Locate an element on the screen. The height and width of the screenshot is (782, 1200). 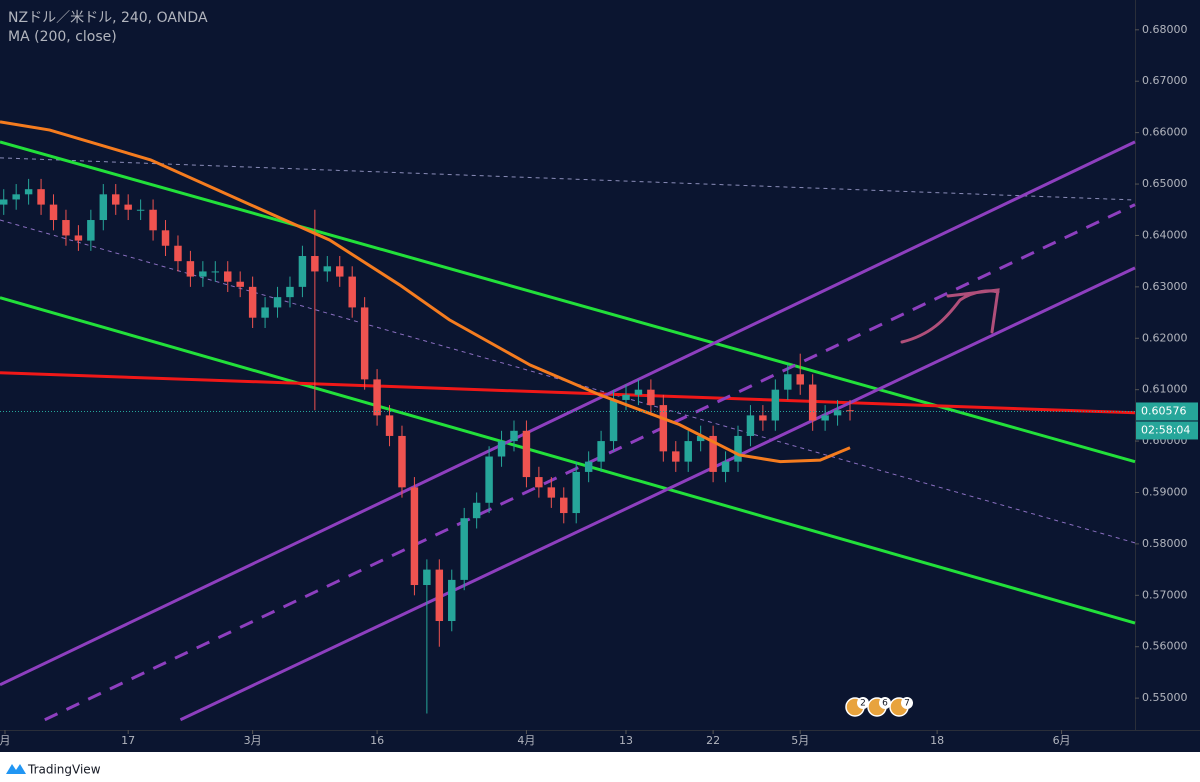
y-tick-label: 0.57000 is located at coordinates (1165, 594).